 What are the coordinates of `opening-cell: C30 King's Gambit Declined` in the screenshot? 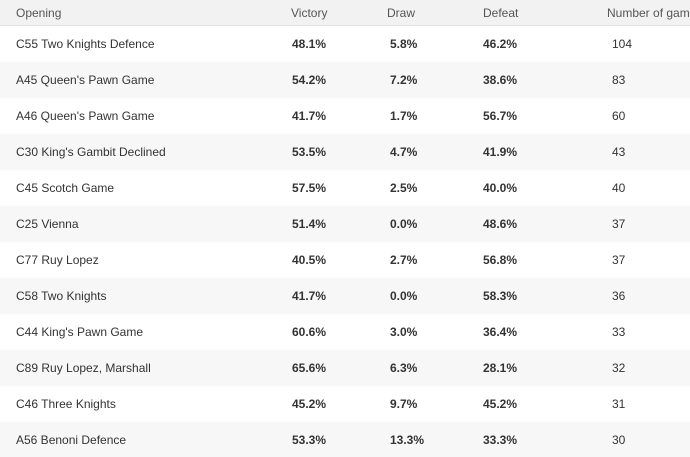 It's located at (91, 152).